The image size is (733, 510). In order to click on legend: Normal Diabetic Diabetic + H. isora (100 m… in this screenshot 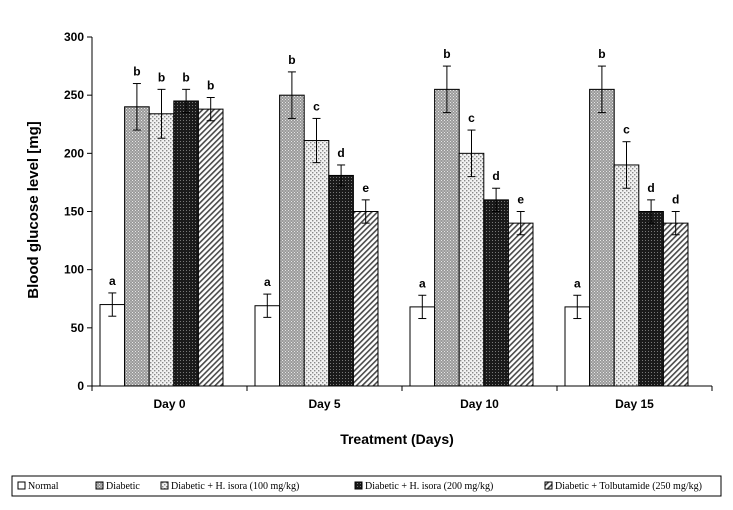, I will do `click(366, 486)`.